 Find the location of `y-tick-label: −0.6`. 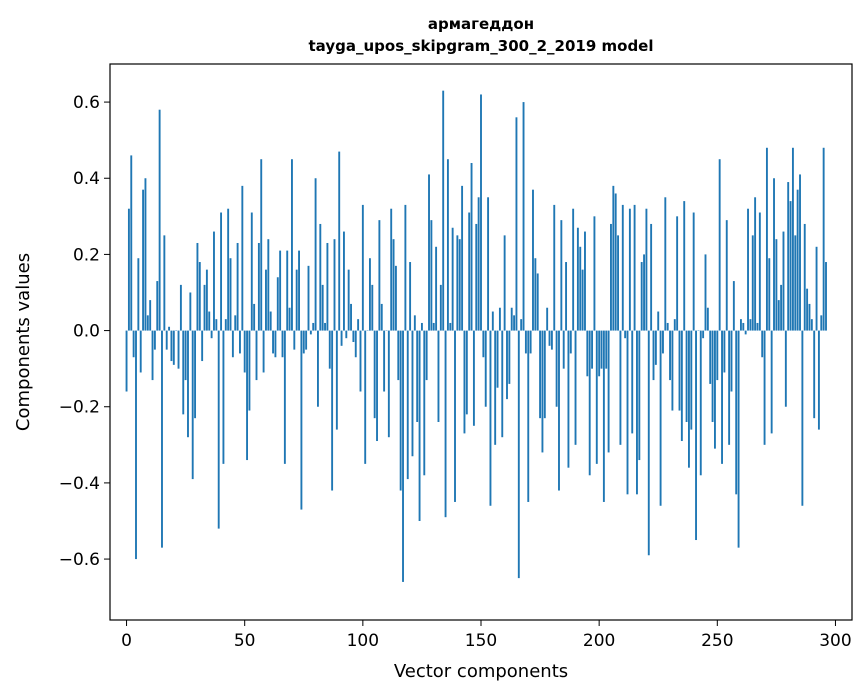

y-tick-label: −0.6 is located at coordinates (79, 560).